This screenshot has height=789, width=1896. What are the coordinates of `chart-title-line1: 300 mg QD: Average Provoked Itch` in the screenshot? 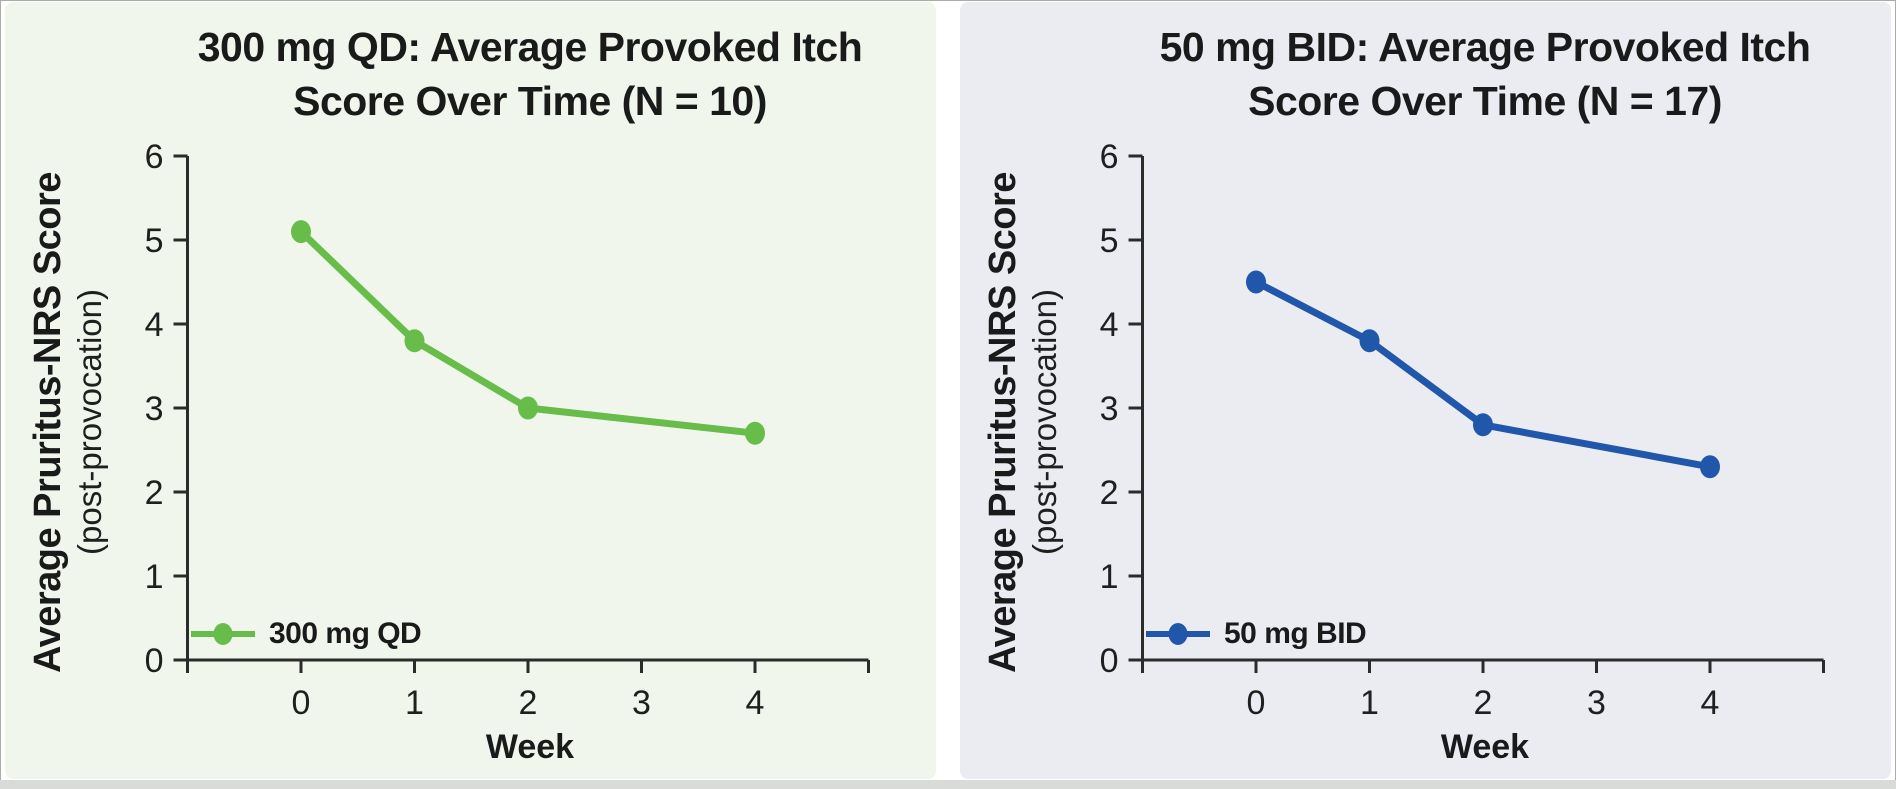 It's located at (530, 47).